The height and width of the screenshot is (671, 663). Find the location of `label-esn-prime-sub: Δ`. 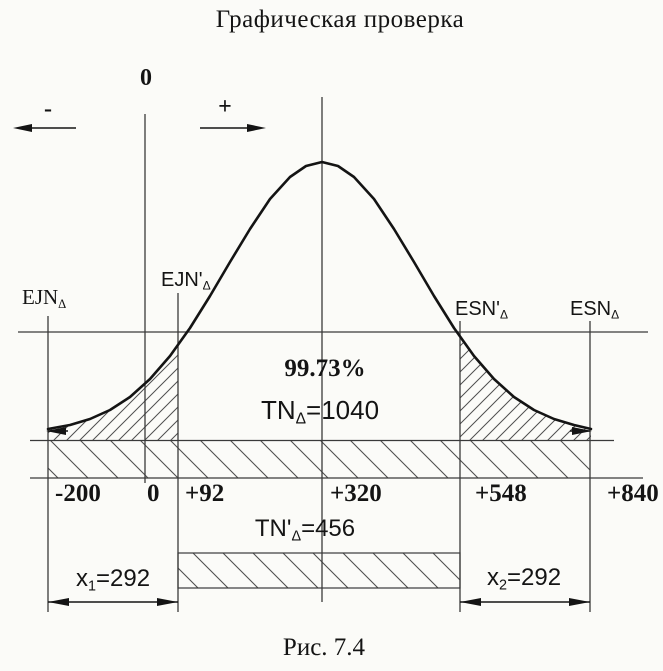

label-esn-prime-sub: Δ is located at coordinates (503, 314).